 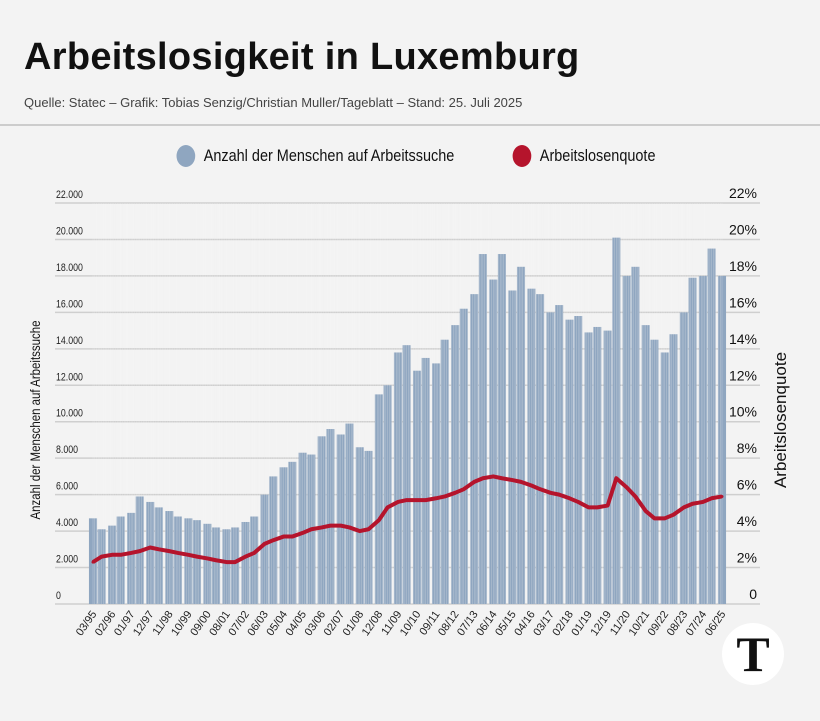 What do you see at coordinates (69, 341) in the screenshot?
I see `y-left-tick-label: 14.000` at bounding box center [69, 341].